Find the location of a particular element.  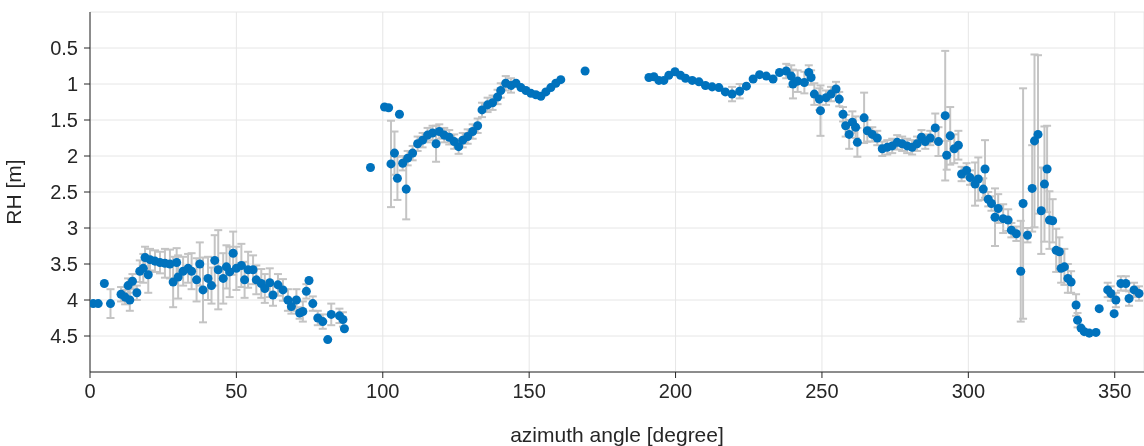

x-tick-label: 150 is located at coordinates (529, 391).